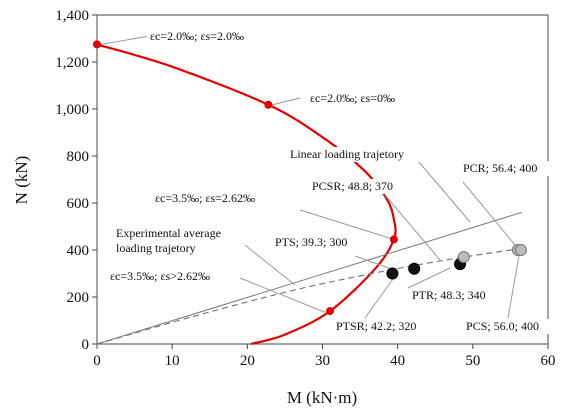  What do you see at coordinates (72, 16) in the screenshot?
I see `y-tick-label: 1,400` at bounding box center [72, 16].